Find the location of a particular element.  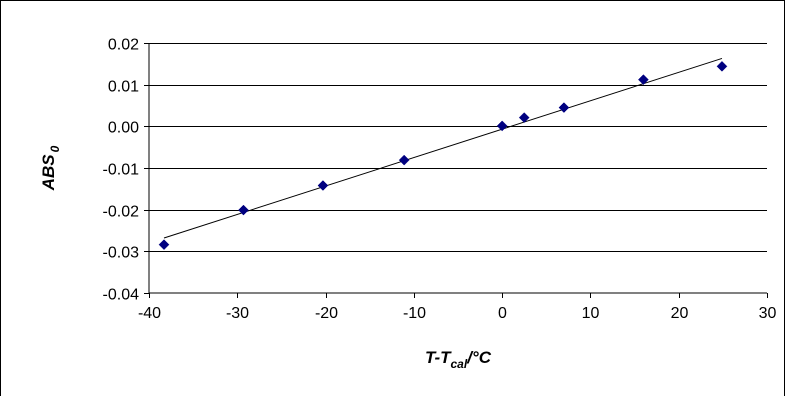

y-tick-label: -0.01 is located at coordinates (121, 170).